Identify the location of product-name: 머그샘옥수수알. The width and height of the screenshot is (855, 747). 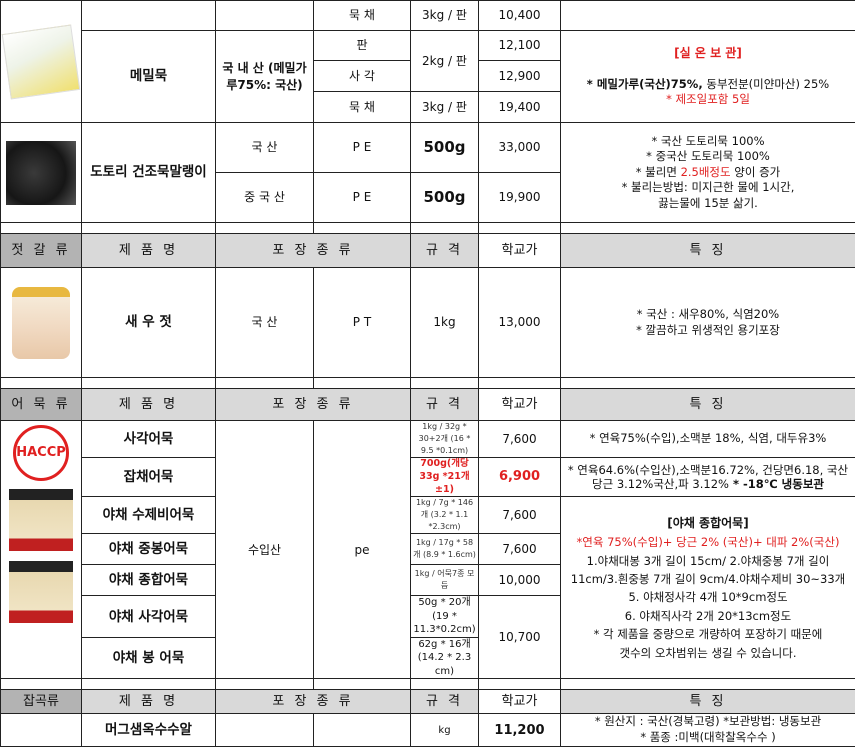
(149, 730).